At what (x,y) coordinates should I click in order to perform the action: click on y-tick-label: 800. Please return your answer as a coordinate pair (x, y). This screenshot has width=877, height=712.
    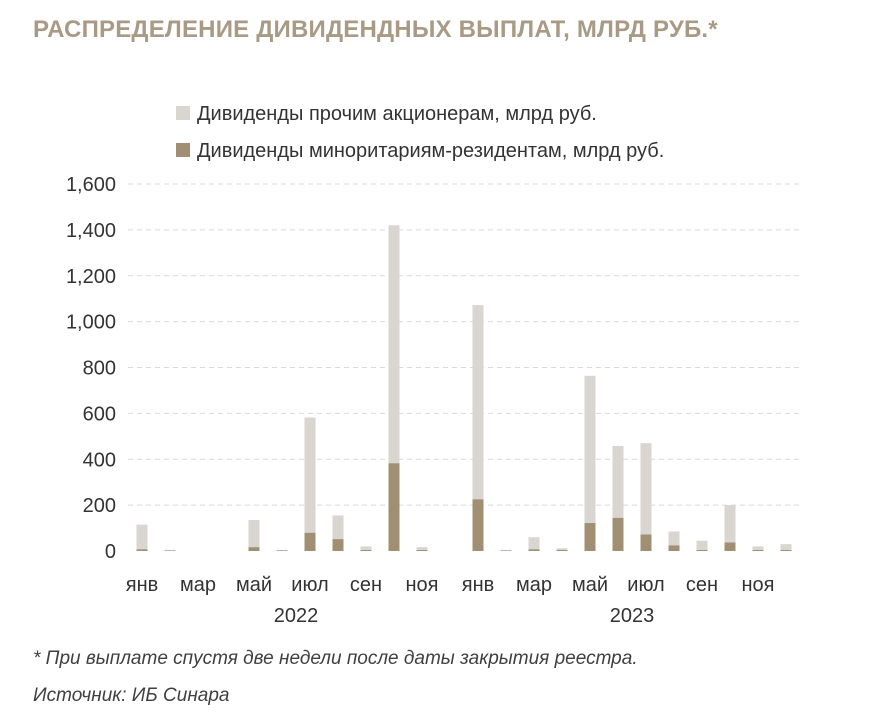
    Looking at the image, I should click on (99, 369).